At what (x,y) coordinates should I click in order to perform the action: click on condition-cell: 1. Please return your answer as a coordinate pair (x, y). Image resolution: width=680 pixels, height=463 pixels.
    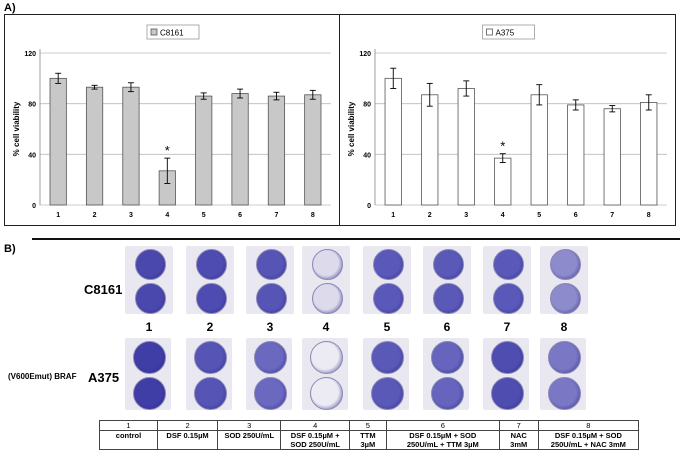
    Looking at the image, I should click on (128, 425).